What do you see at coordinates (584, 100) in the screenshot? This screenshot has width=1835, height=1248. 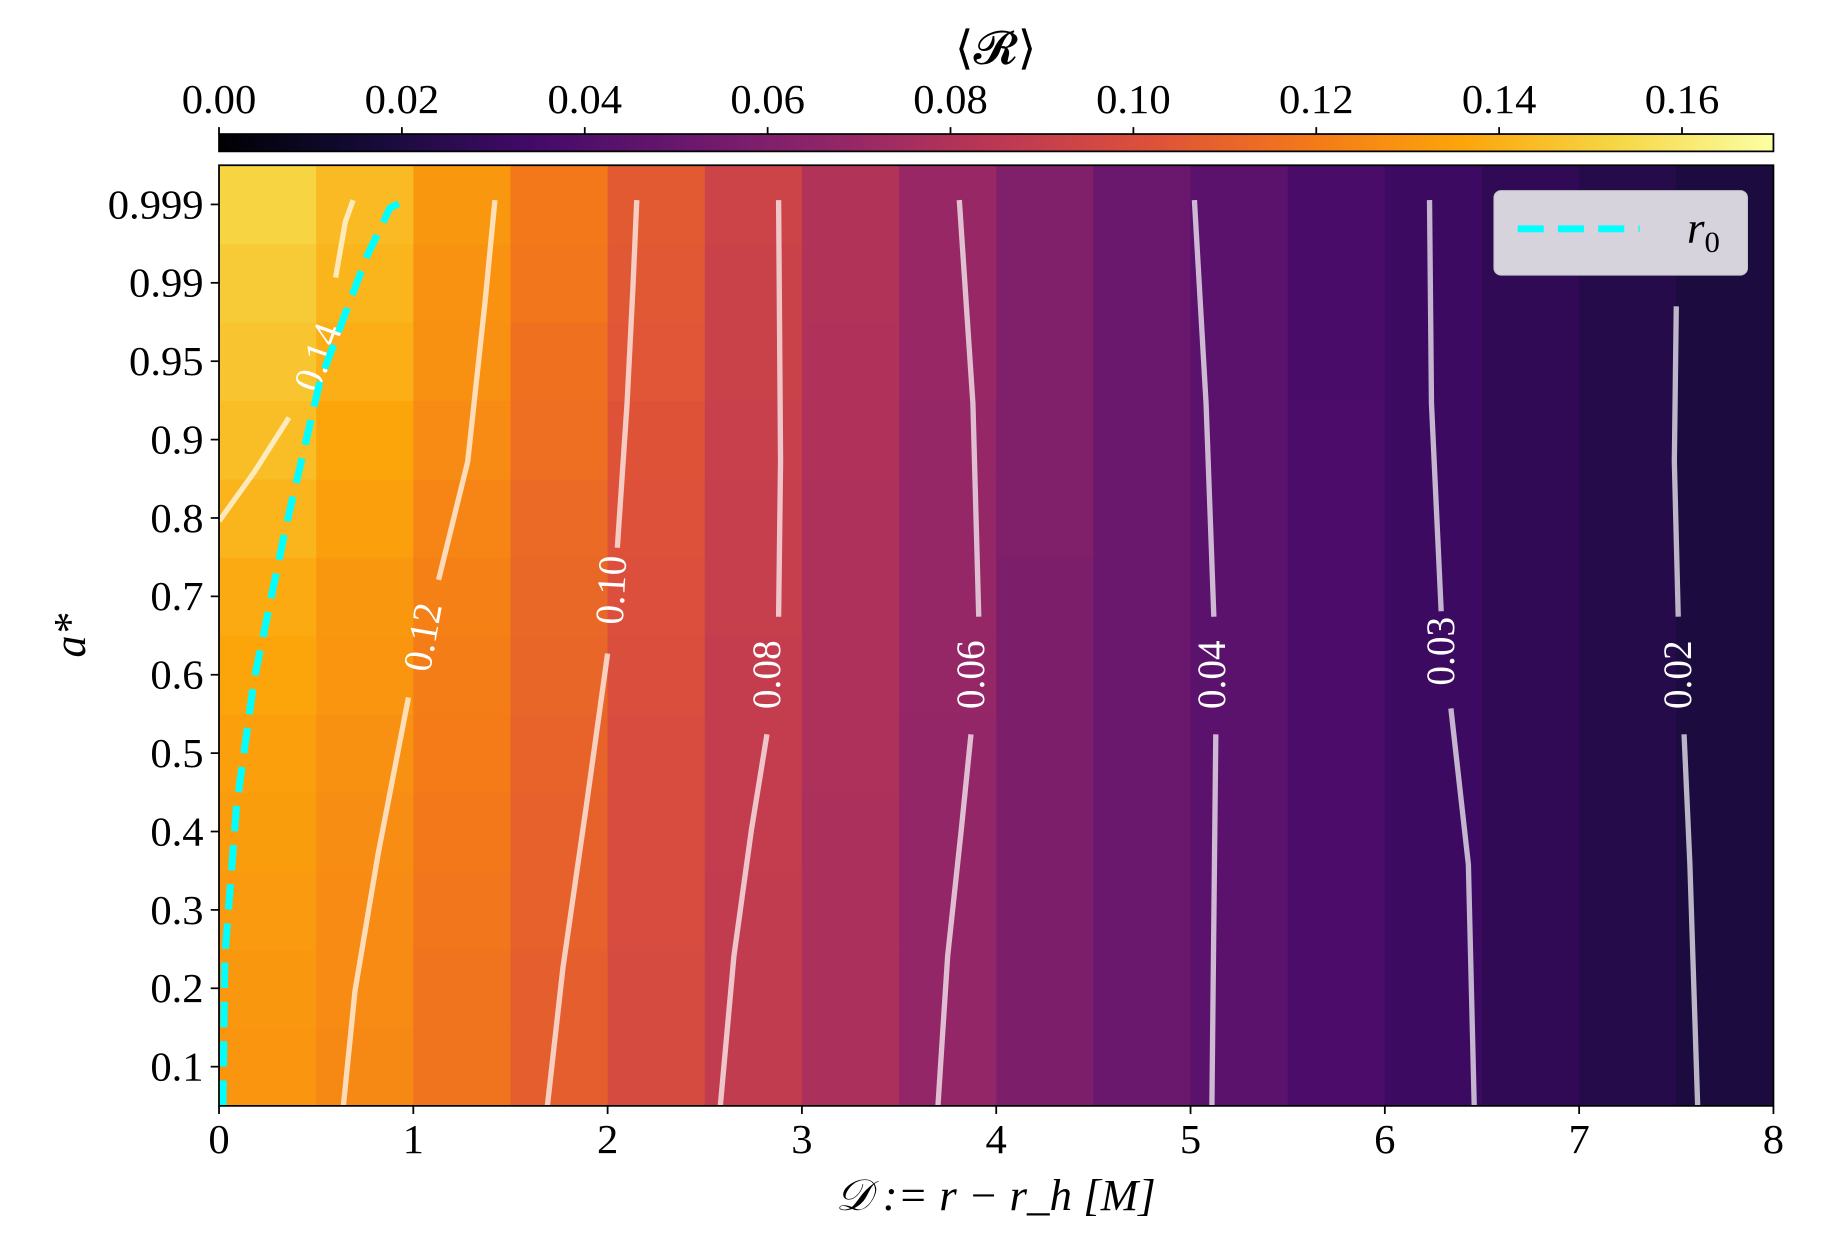 I see `colorbar-tick-label: 0.04` at bounding box center [584, 100].